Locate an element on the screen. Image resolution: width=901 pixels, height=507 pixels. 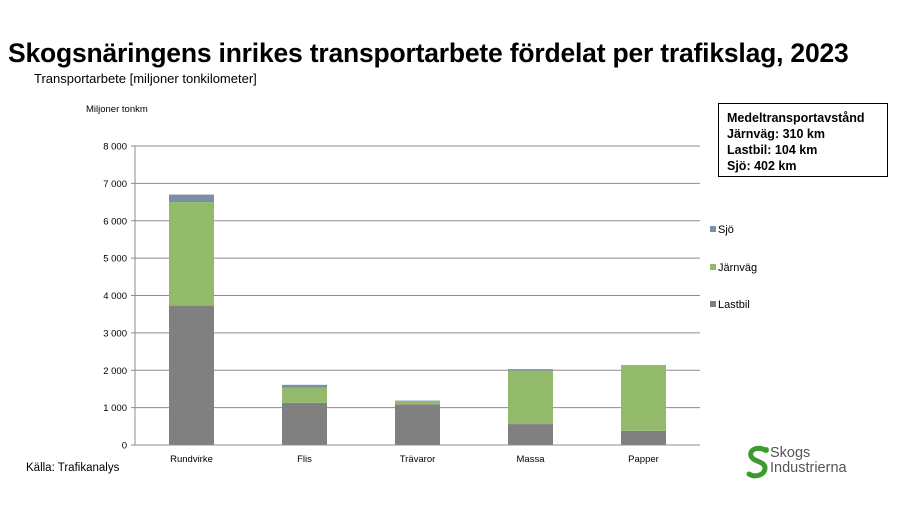
y-tick-label: 5 000 is located at coordinates (115, 259).